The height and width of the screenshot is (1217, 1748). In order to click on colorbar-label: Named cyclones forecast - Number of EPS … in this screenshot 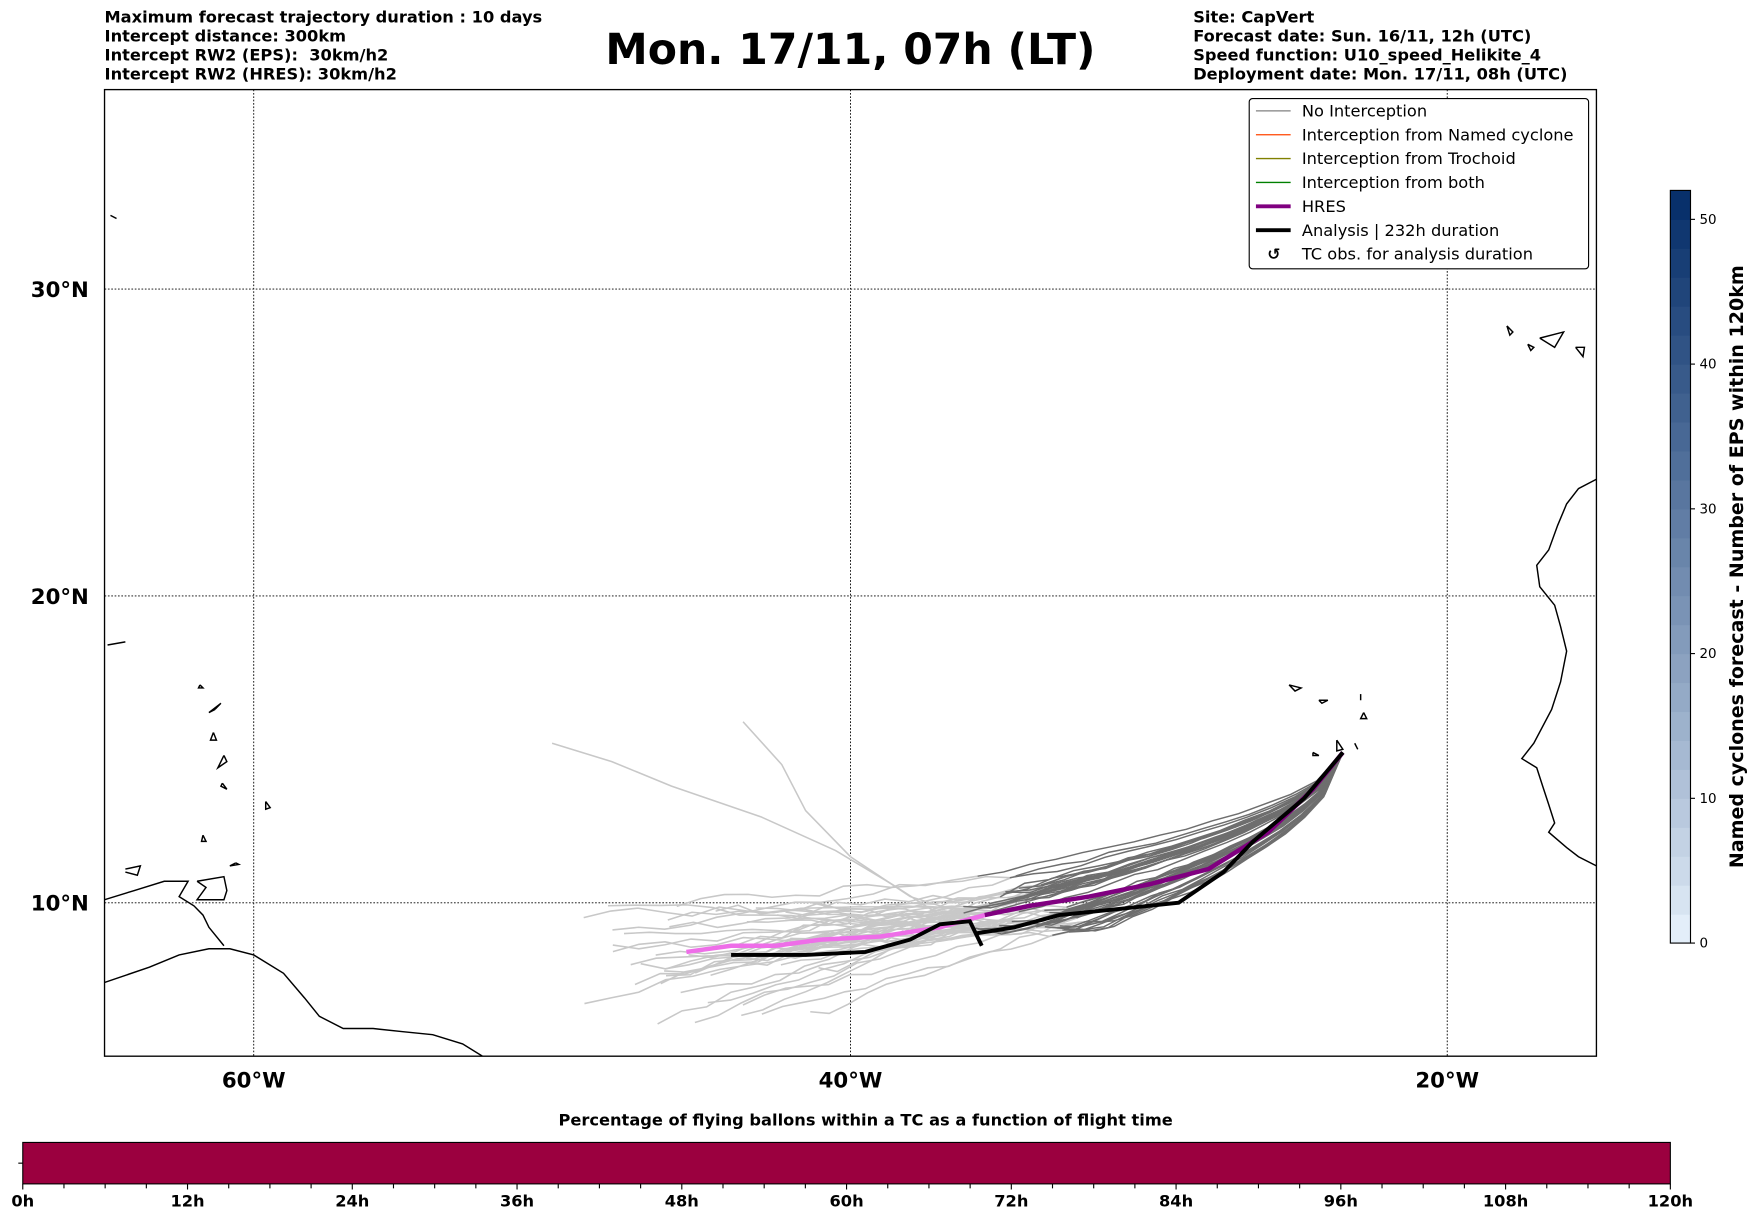, I will do `click(1737, 566)`.